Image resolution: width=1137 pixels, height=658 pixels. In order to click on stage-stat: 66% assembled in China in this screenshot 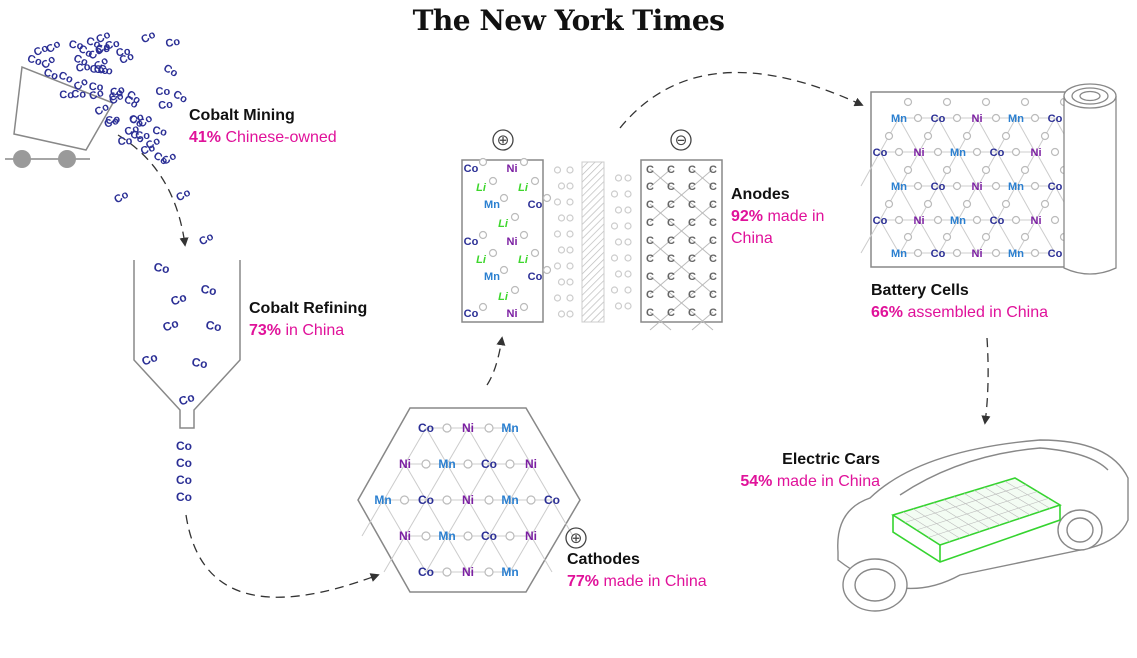, I will do `click(959, 312)`.